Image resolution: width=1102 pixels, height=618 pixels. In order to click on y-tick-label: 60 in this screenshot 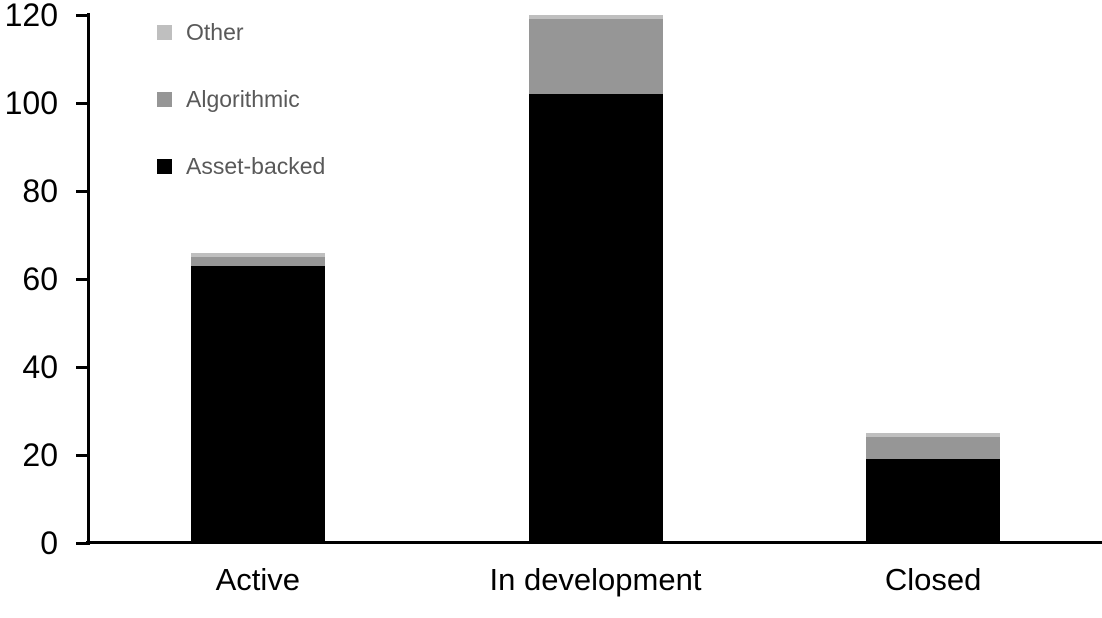, I will do `click(40, 279)`.